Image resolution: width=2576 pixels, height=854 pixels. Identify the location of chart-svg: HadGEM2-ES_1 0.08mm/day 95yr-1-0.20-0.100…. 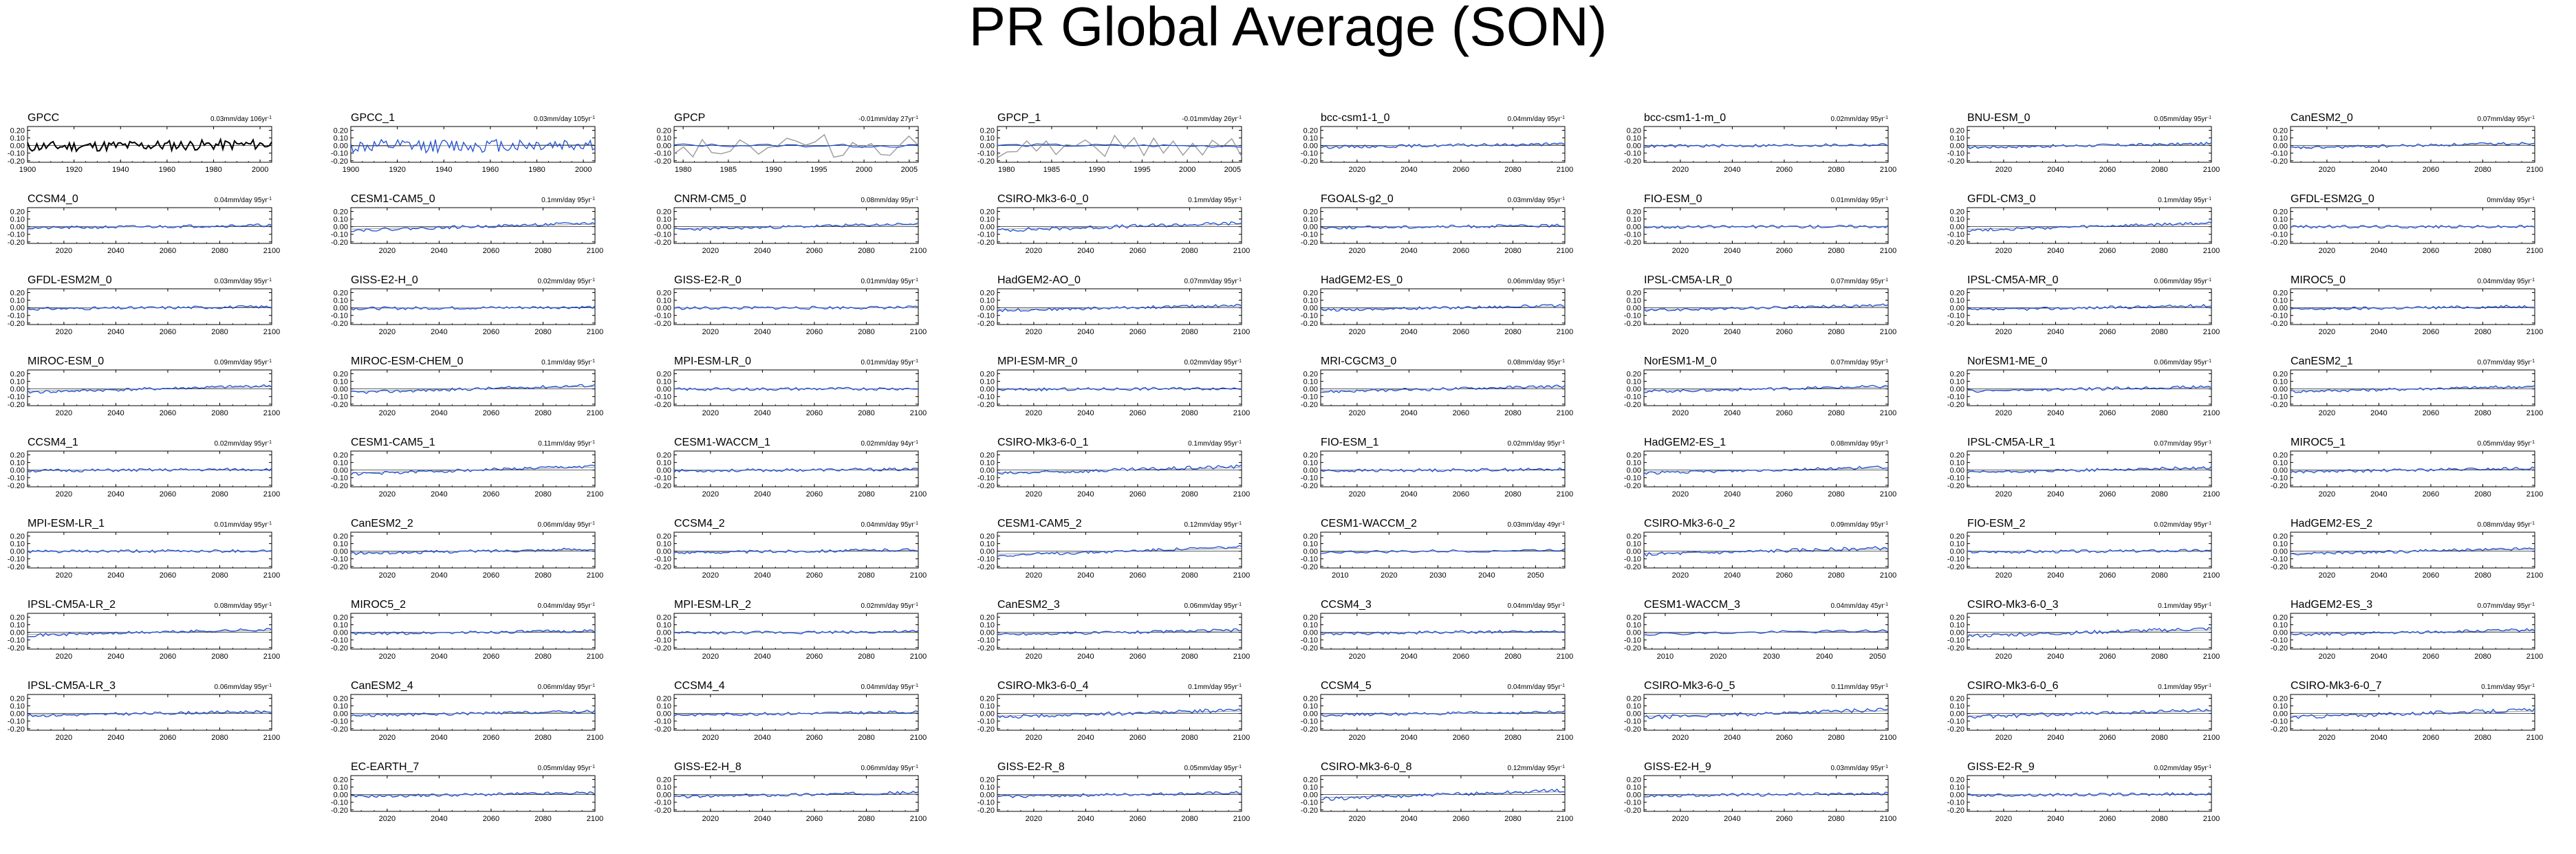
(1760, 468).